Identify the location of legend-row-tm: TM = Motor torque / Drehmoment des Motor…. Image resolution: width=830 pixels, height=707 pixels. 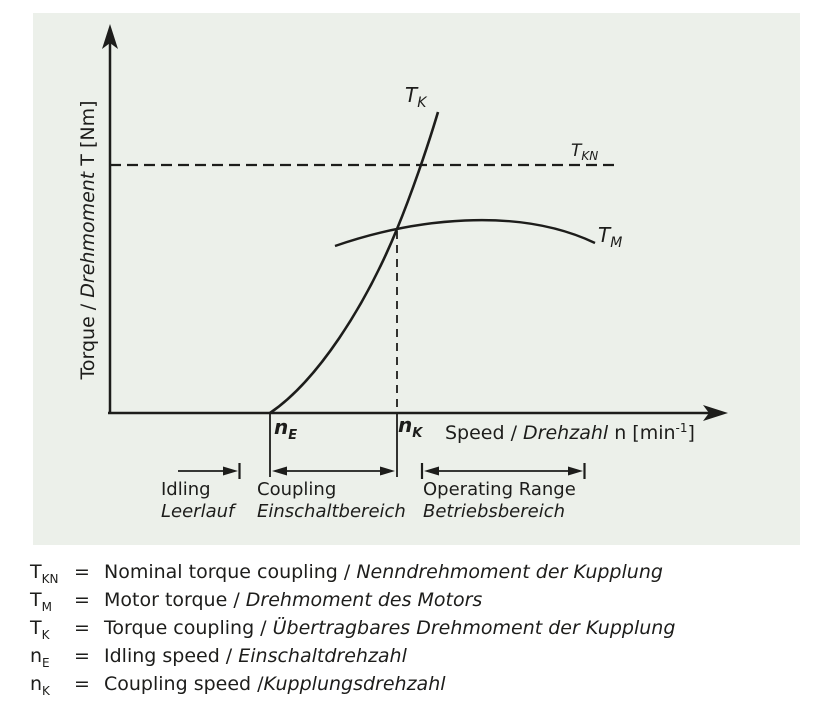
(352, 602).